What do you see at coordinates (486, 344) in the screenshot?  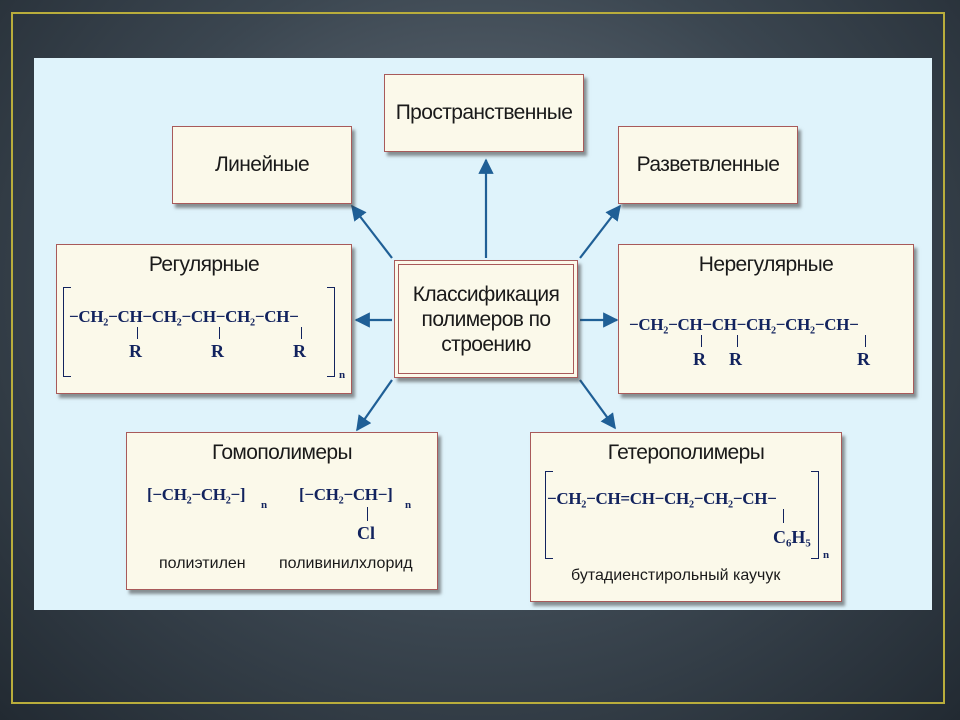 I see `center-line-3: строению` at bounding box center [486, 344].